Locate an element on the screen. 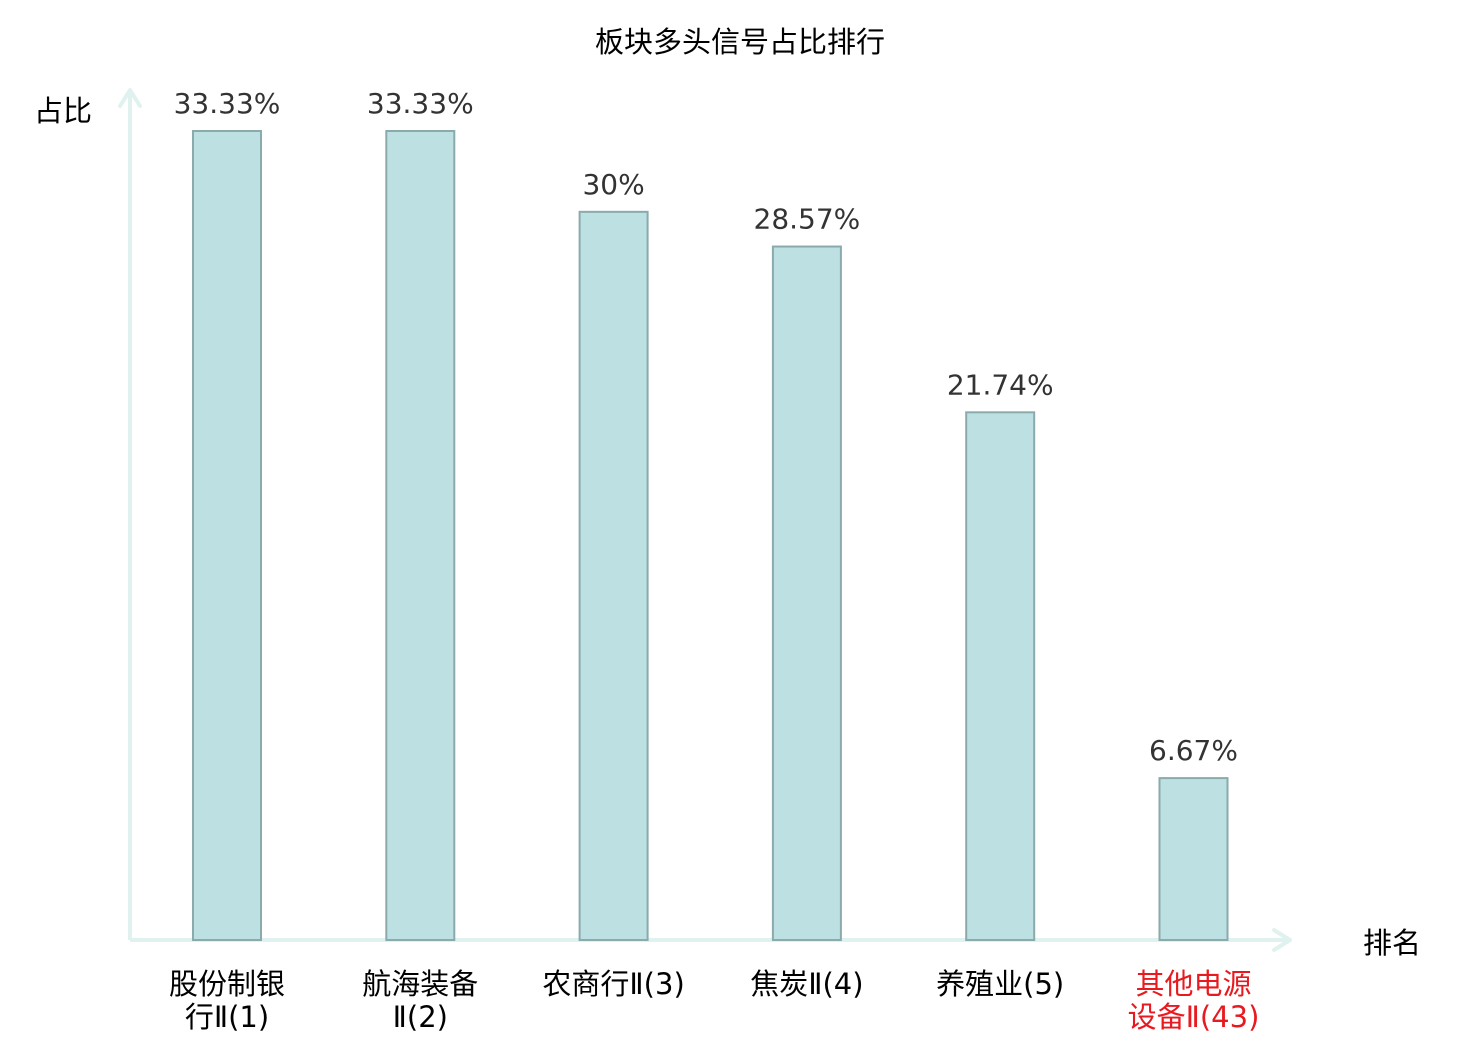 The image size is (1480, 1044). category-label: 股份制银 is located at coordinates (227, 984).